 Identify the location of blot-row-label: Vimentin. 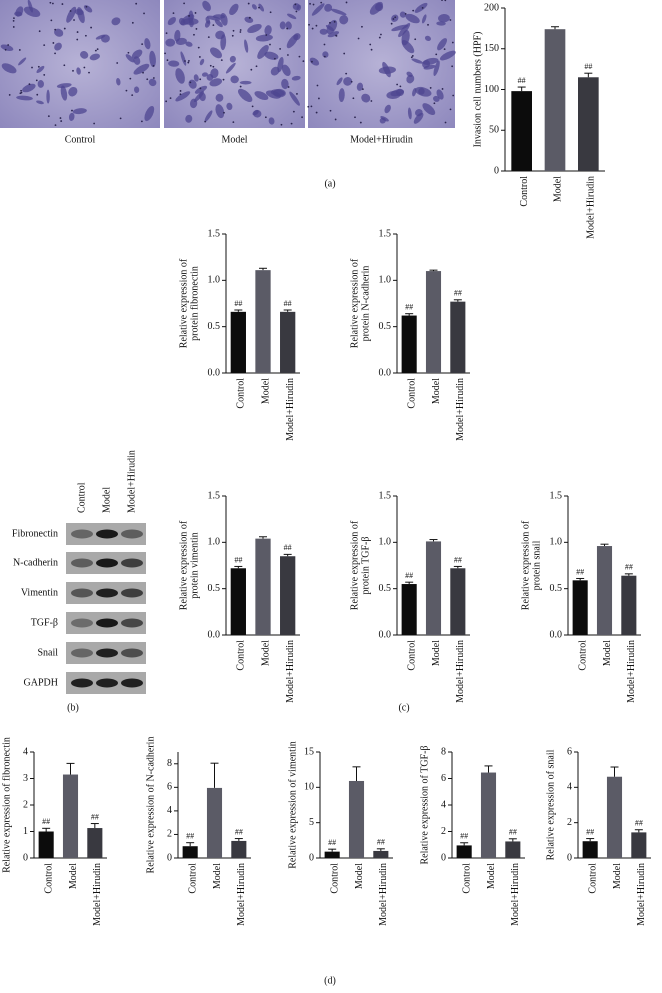
(39, 592).